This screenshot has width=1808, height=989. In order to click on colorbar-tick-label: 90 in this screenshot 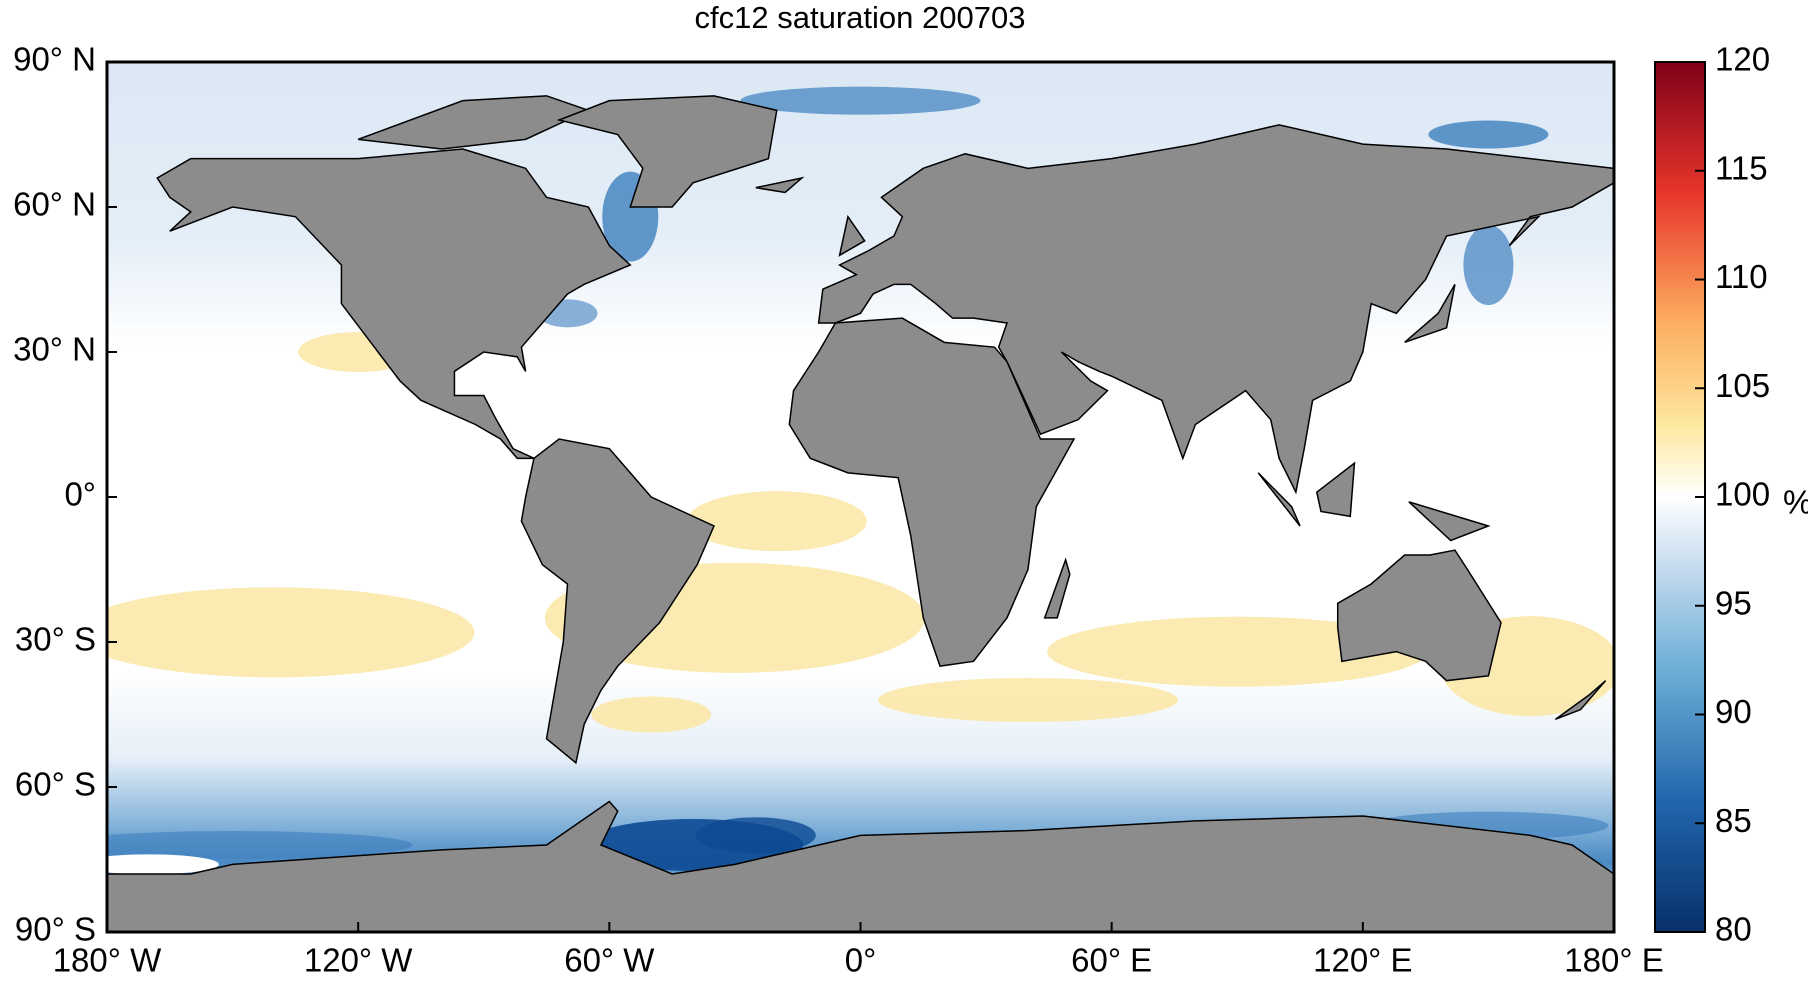, I will do `click(1733, 711)`.